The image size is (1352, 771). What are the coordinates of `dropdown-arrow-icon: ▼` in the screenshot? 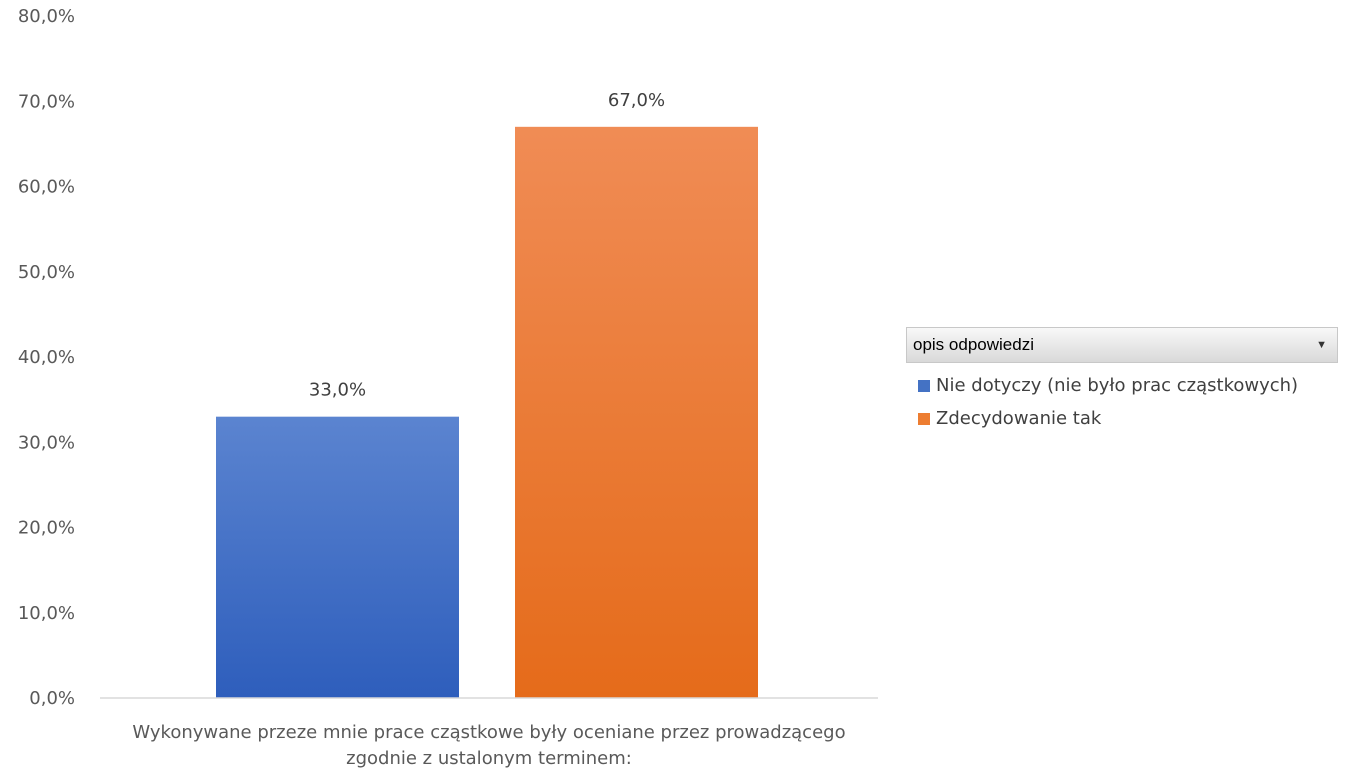 It's located at (1321, 345).